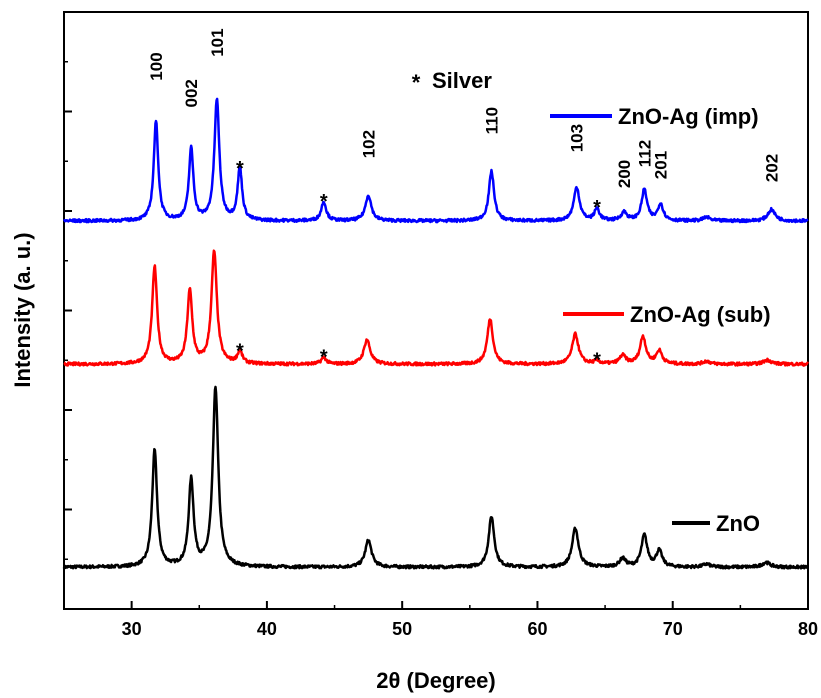 The image size is (821, 698). What do you see at coordinates (624, 174) in the screenshot?
I see `peak-label: 200` at bounding box center [624, 174].